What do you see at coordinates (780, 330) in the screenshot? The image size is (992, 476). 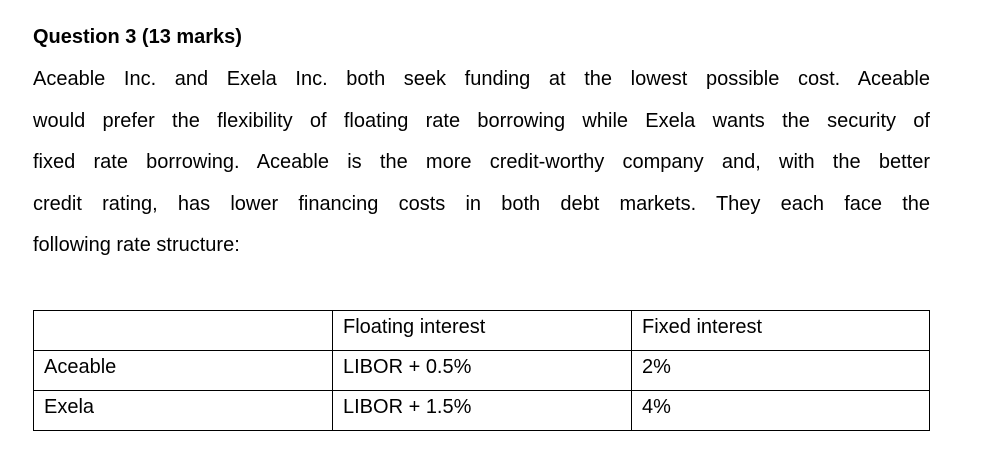 I see `table-header-cell-fixed: Fixed interest` at bounding box center [780, 330].